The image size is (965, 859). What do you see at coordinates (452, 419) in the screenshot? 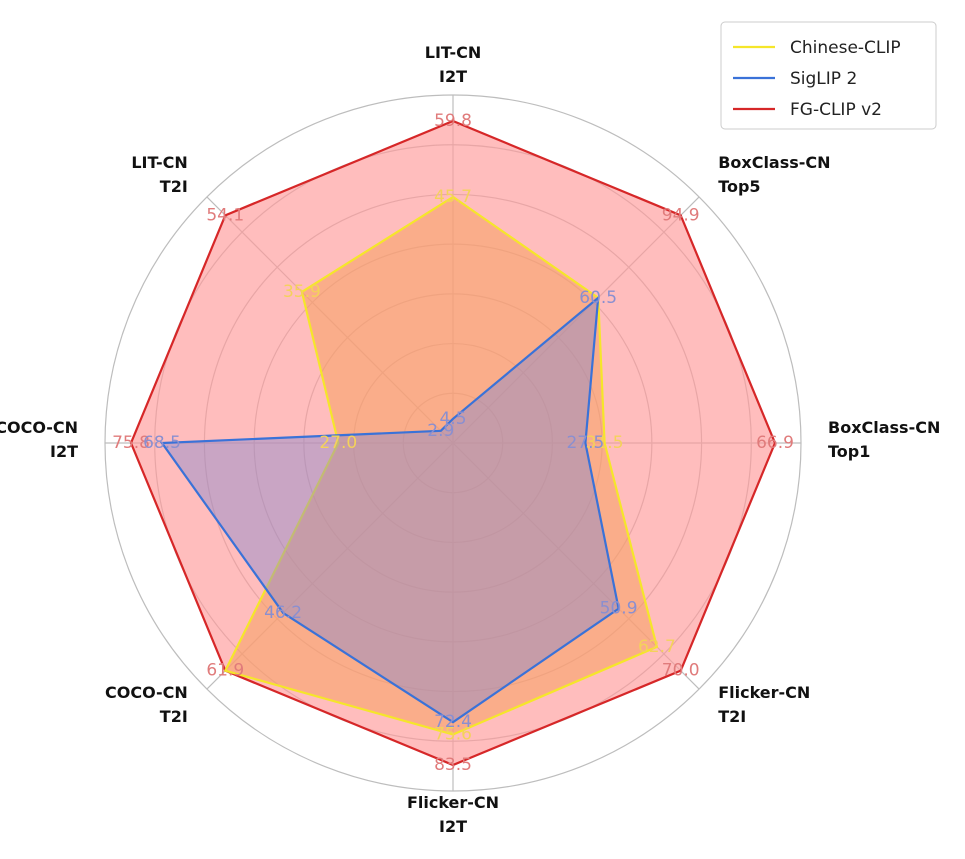
I see `value-label-siglip-2: 4.5` at bounding box center [452, 419].